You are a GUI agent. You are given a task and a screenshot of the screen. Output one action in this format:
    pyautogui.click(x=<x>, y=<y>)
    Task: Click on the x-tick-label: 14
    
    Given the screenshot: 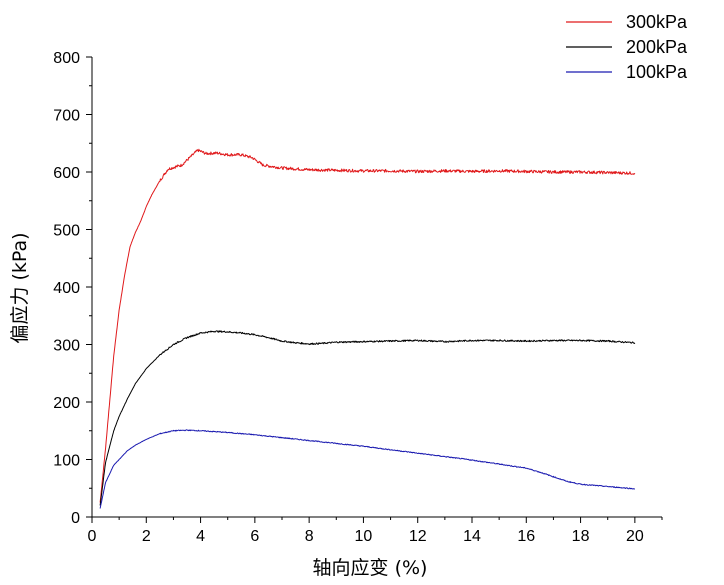 What is the action you would take?
    pyautogui.click(x=472, y=536)
    